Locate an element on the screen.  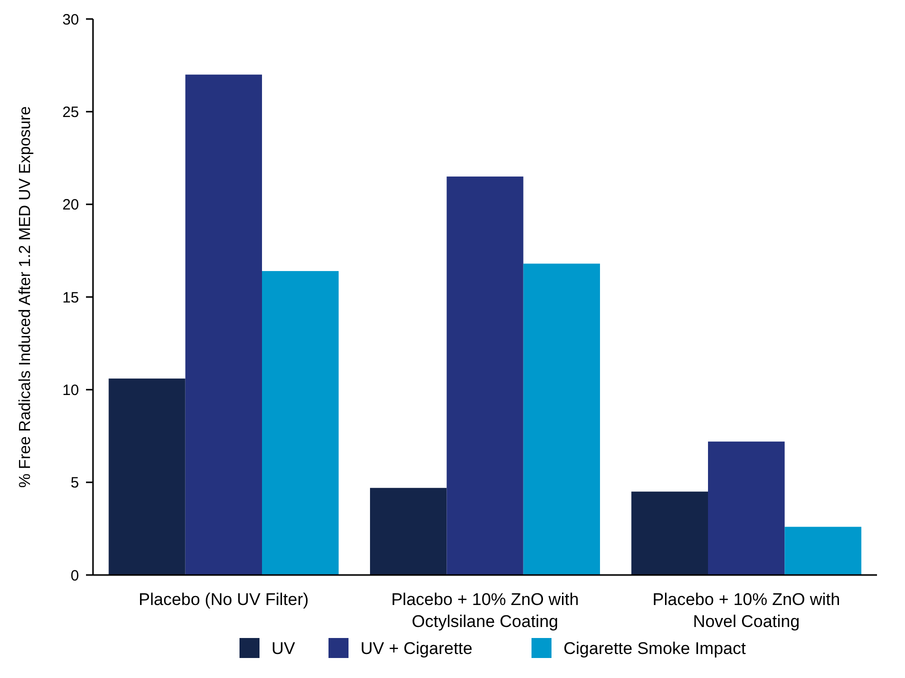
y-tick-label: 30 is located at coordinates (70, 19).